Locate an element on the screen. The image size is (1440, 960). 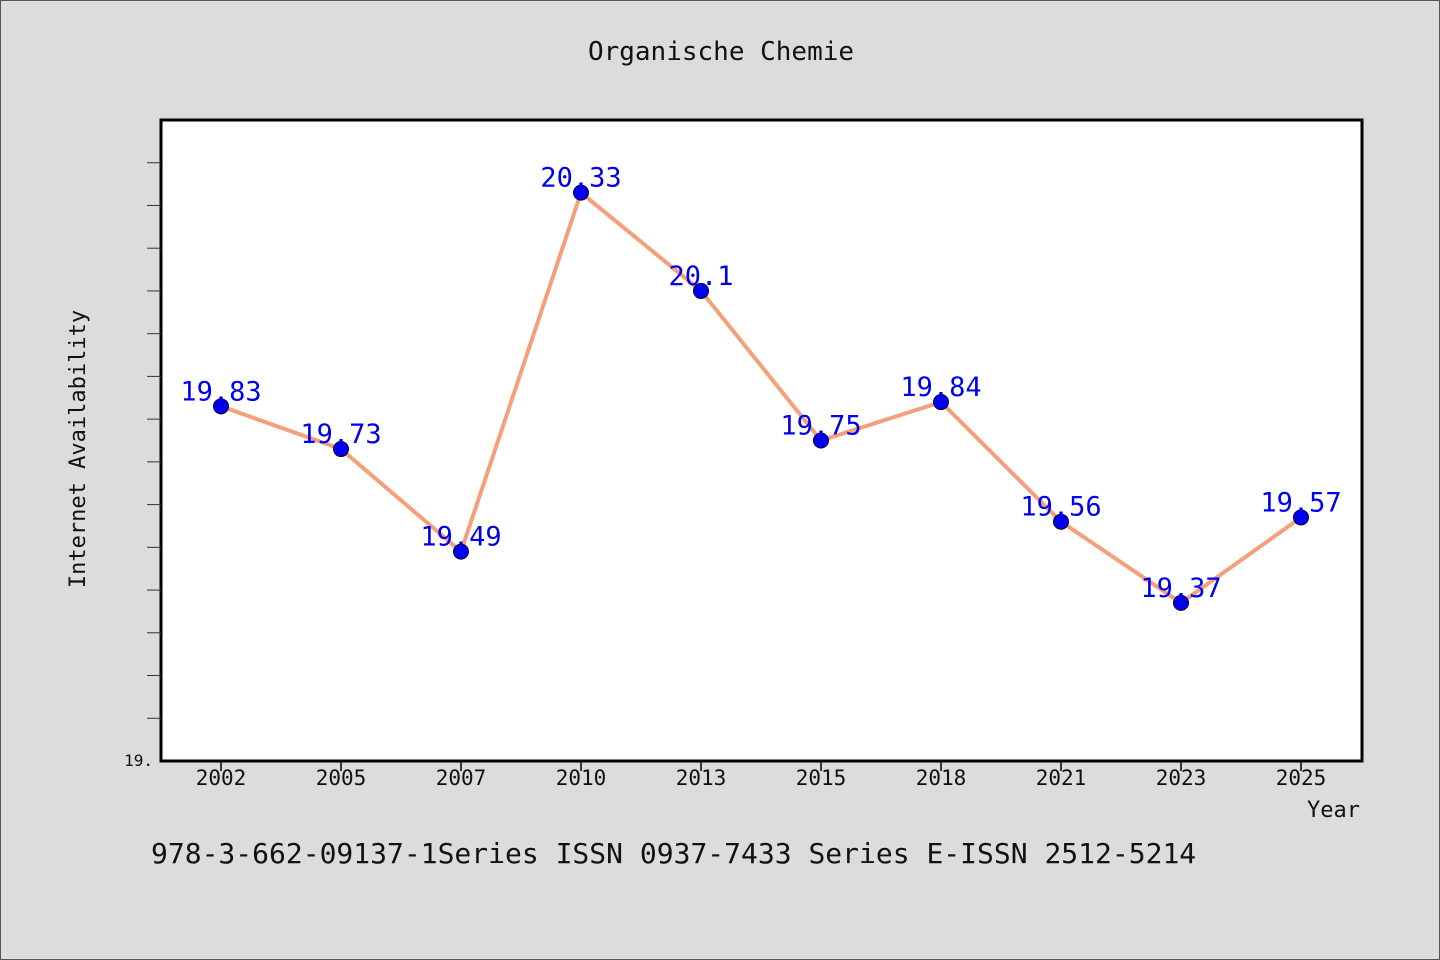
x-tick-label: 2005 is located at coordinates (341, 778).